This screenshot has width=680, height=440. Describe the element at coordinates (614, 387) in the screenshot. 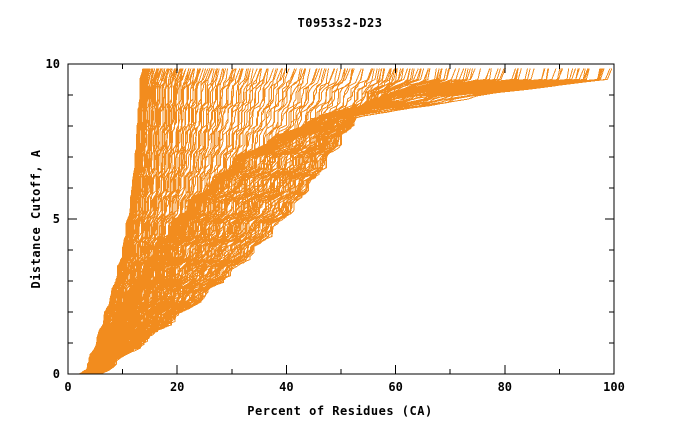

I see `x-tick-label: 100` at that location.